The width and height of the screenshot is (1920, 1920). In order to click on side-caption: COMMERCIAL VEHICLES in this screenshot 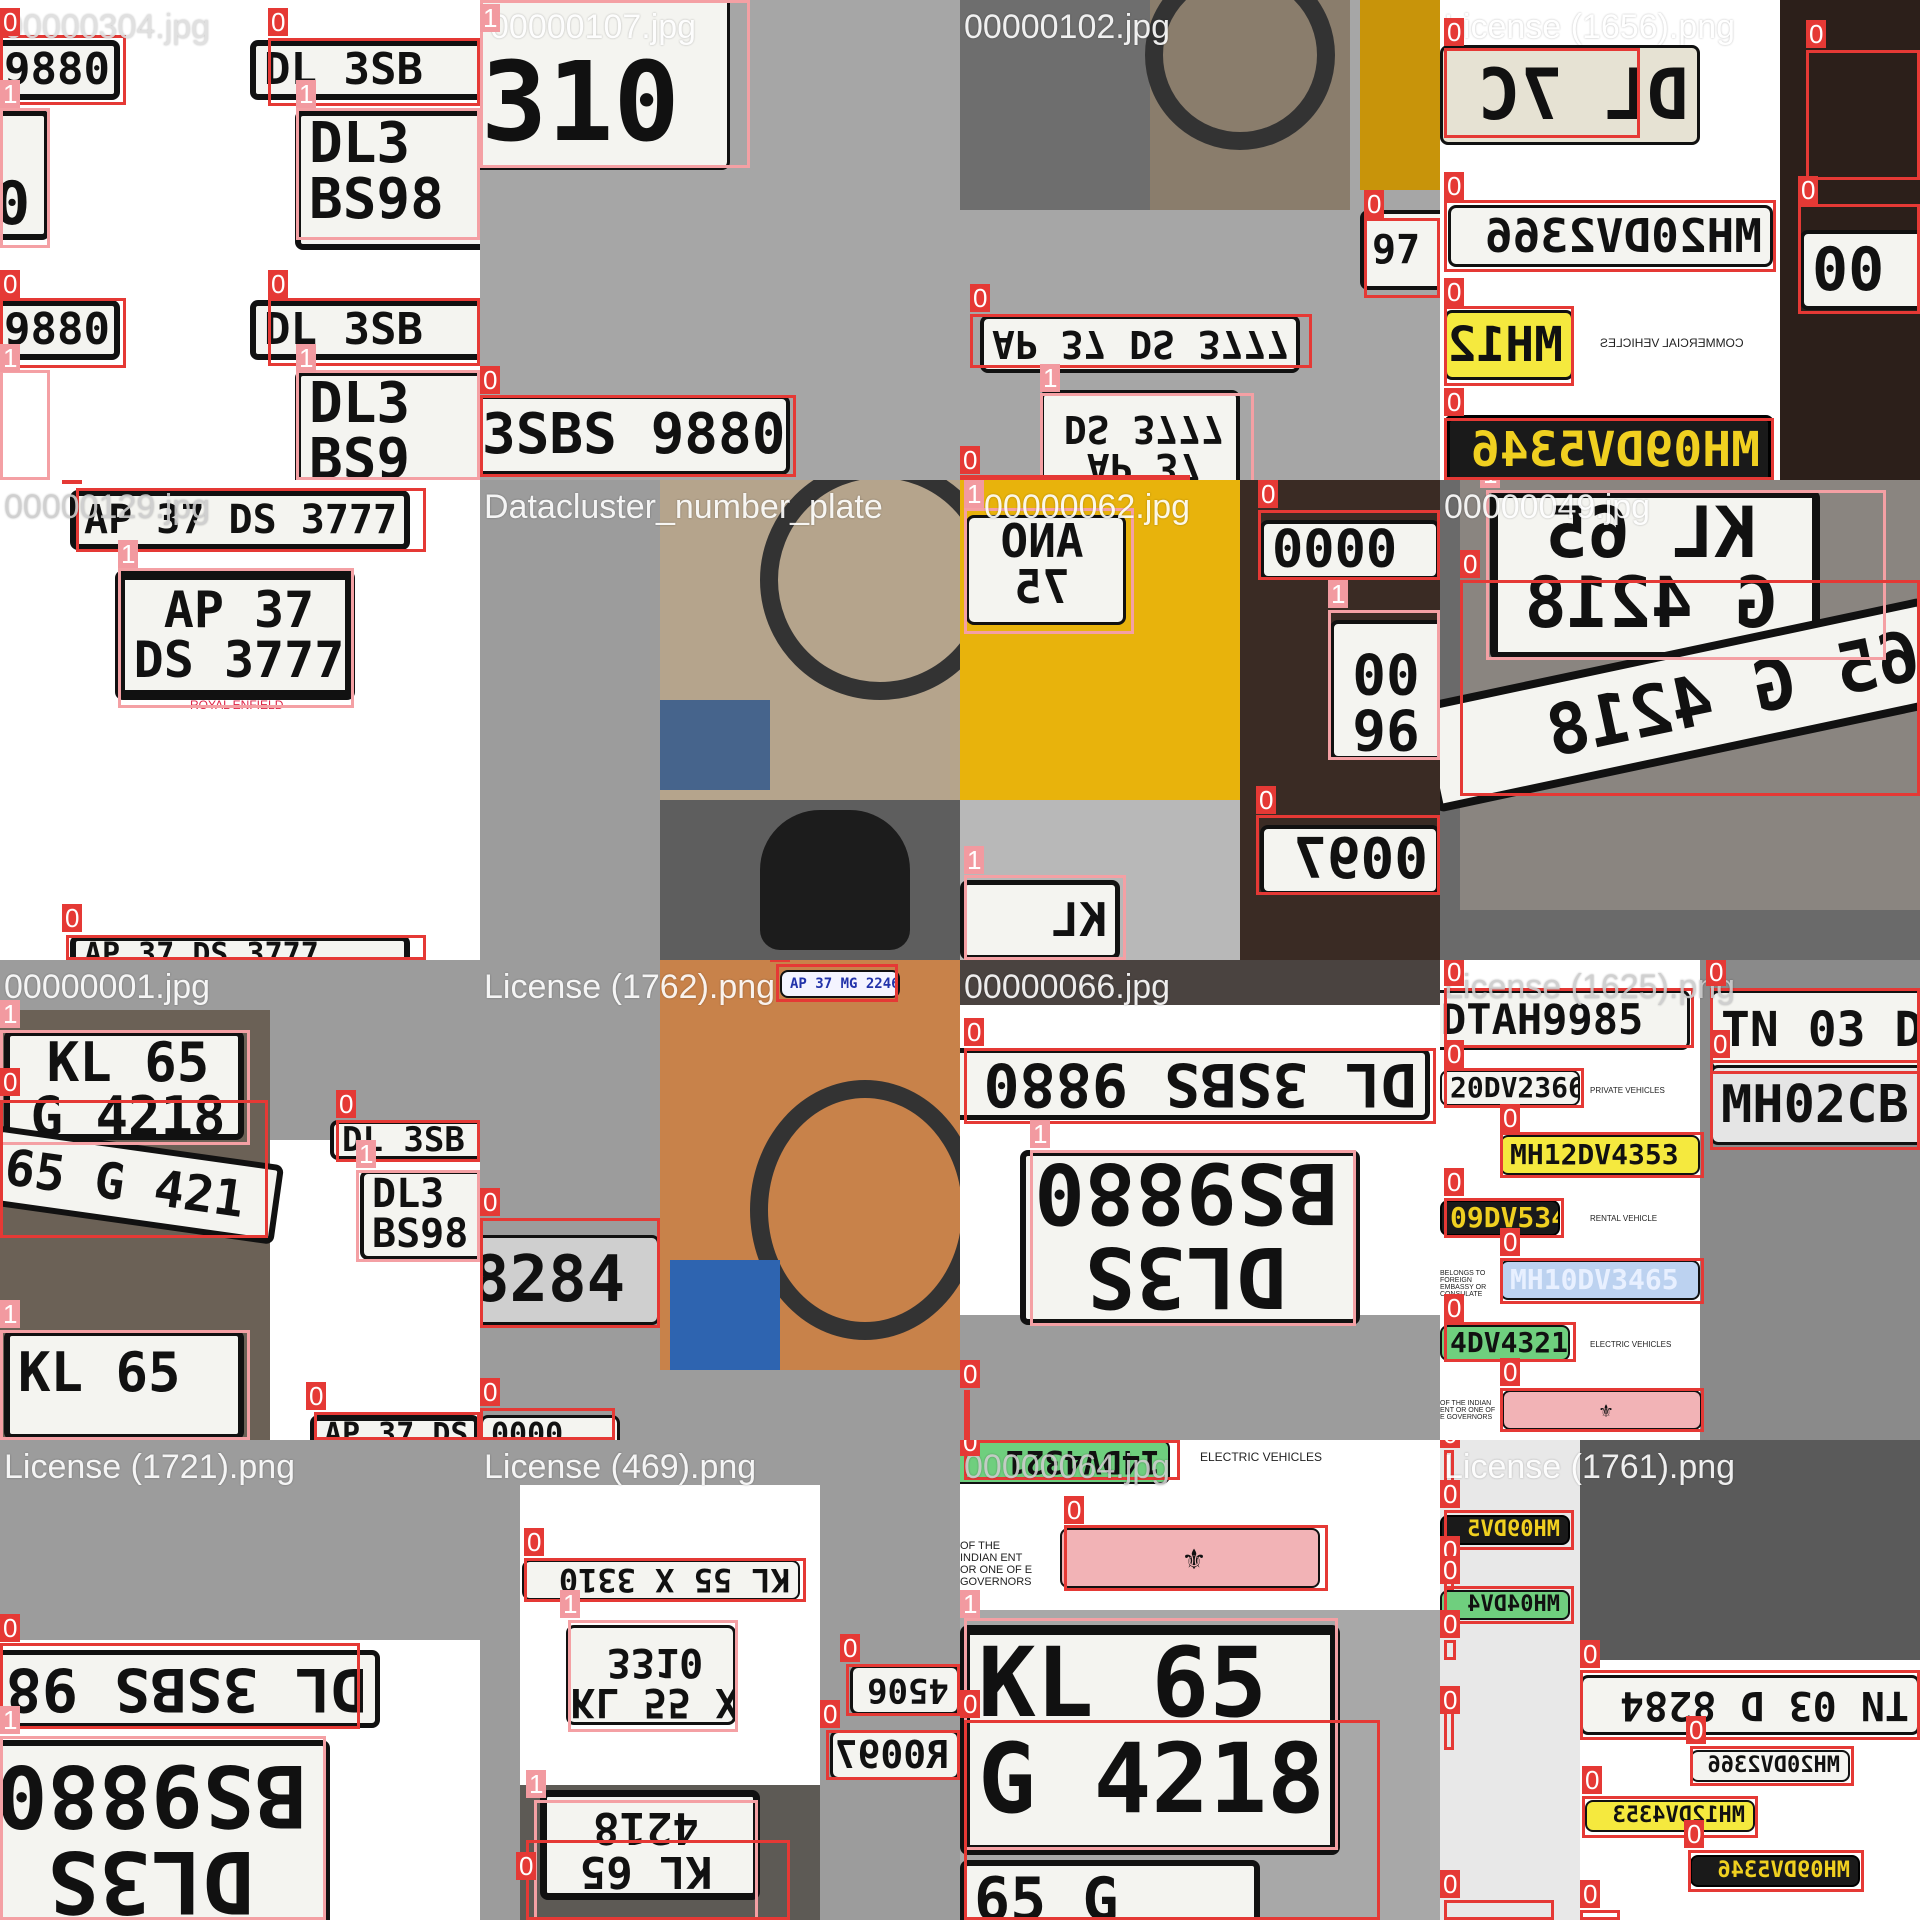, I will do `click(1672, 343)`.